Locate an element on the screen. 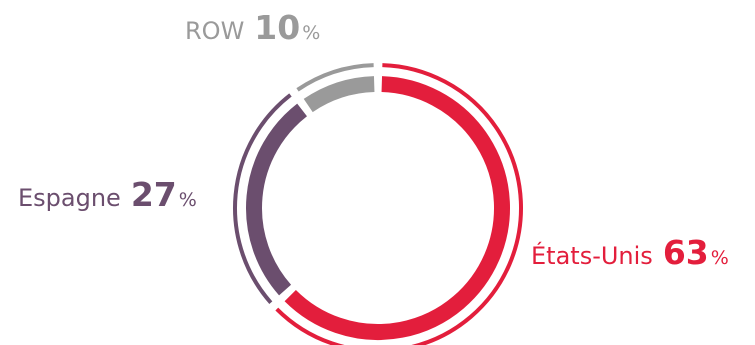 The height and width of the screenshot is (345, 755). label-unit-row: % is located at coordinates (311, 33).